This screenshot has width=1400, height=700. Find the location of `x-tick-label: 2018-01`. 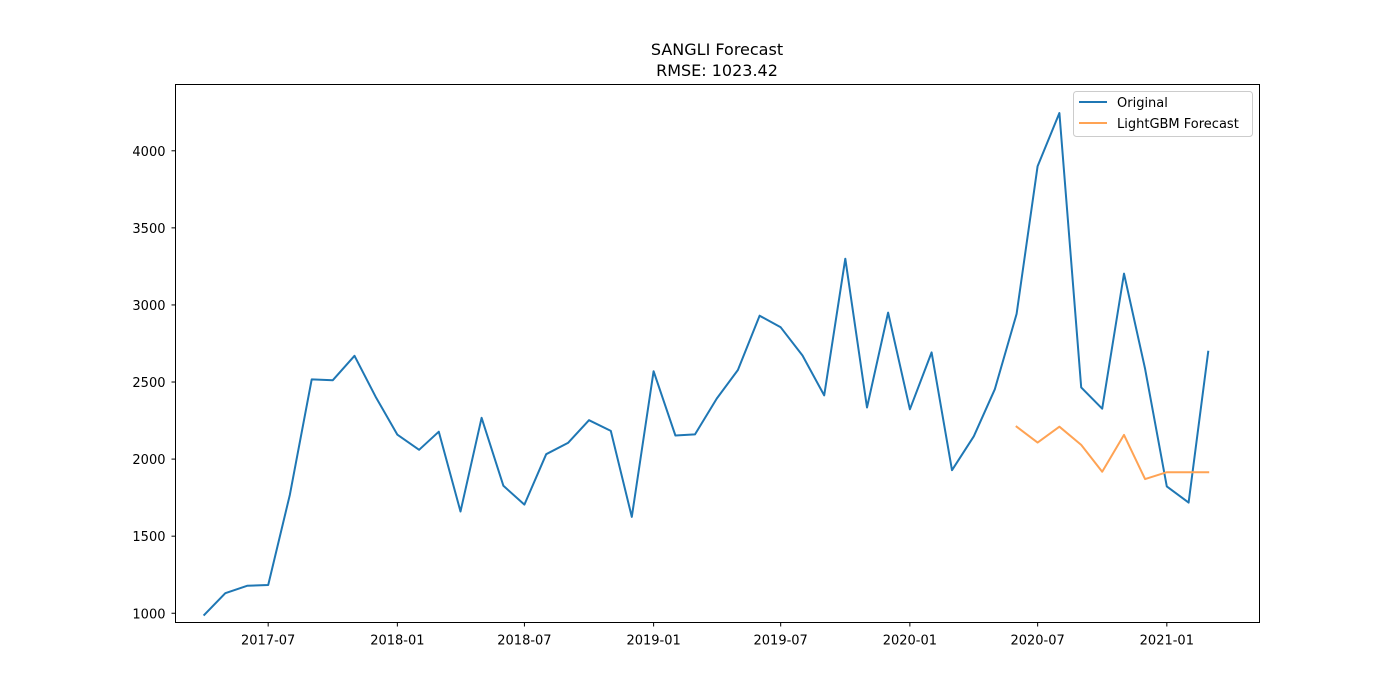

x-tick-label: 2018-01 is located at coordinates (397, 641).